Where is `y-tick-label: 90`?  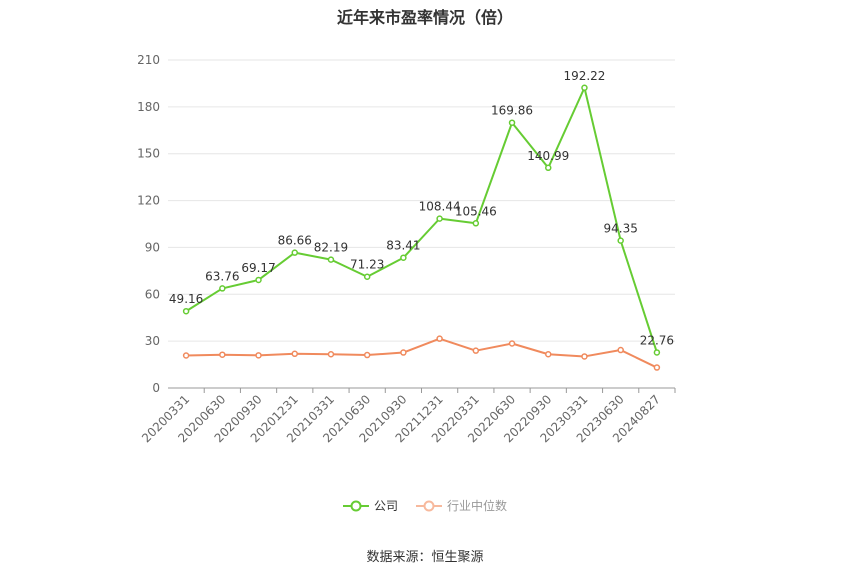 y-tick-label: 90 is located at coordinates (152, 247).